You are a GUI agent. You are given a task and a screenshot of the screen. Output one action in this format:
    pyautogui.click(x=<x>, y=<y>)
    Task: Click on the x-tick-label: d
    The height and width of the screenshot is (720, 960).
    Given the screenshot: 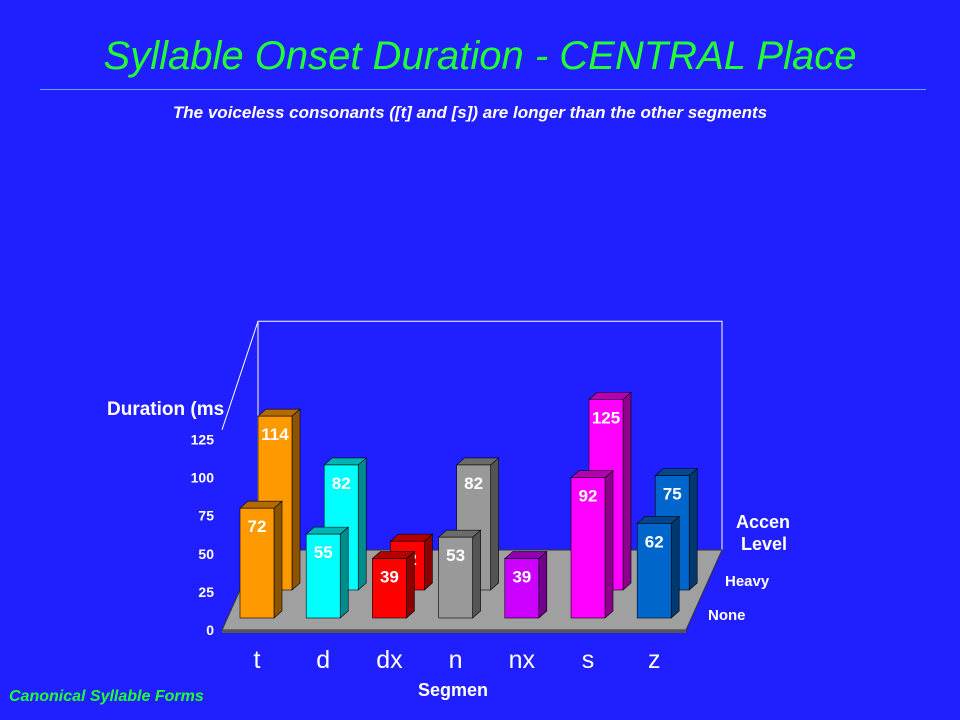 What is the action you would take?
    pyautogui.click(x=323, y=660)
    